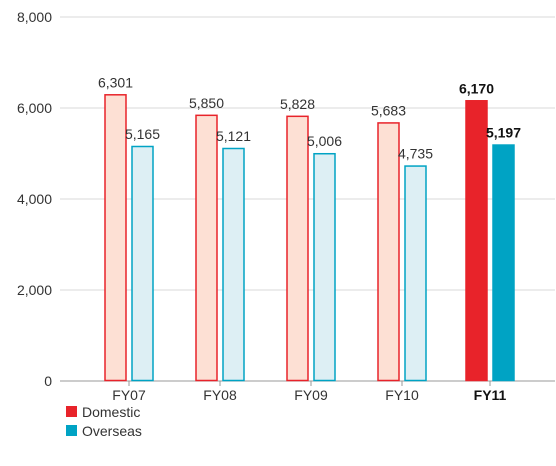 The height and width of the screenshot is (466, 556). I want to click on bar-domestic-fy08, so click(206, 248).